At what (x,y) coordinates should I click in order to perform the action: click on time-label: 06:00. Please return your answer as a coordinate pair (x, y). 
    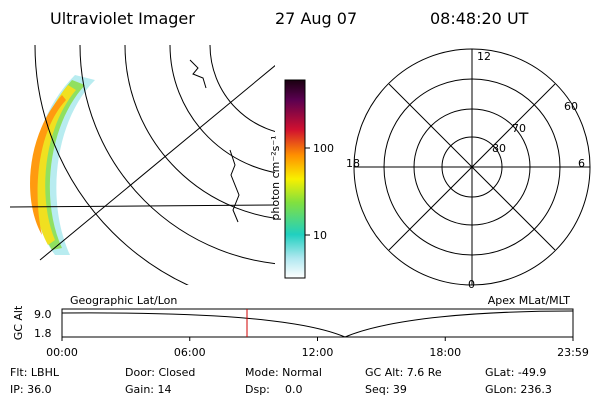
    Looking at the image, I should click on (190, 352).